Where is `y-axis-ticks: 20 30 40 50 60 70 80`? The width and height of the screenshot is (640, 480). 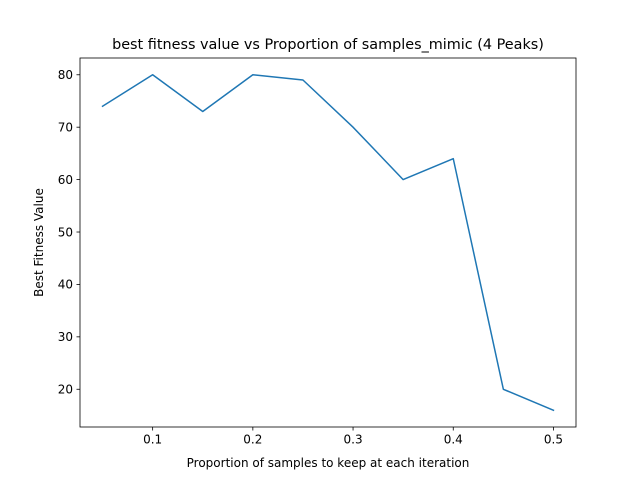 y-axis-ticks: 20 30 40 50 60 70 80 is located at coordinates (69, 232).